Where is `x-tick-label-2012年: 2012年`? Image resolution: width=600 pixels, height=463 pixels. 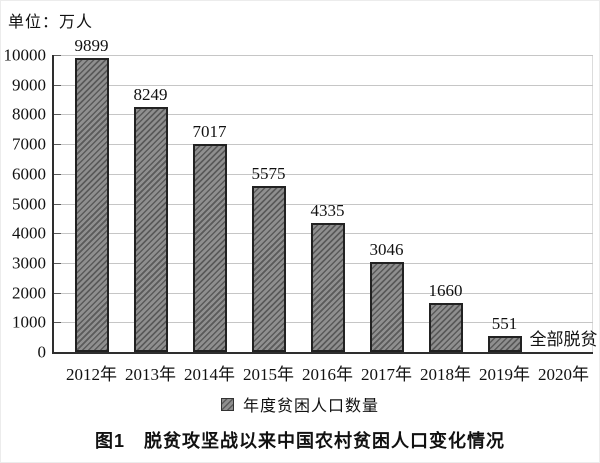 x-tick-label-2012年: 2012年 is located at coordinates (91, 374).